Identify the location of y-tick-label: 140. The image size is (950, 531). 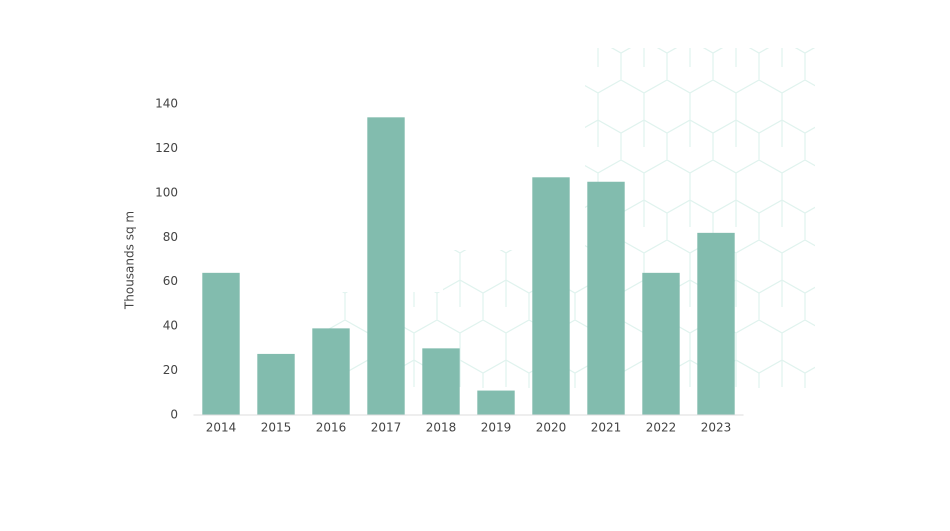
(166, 104).